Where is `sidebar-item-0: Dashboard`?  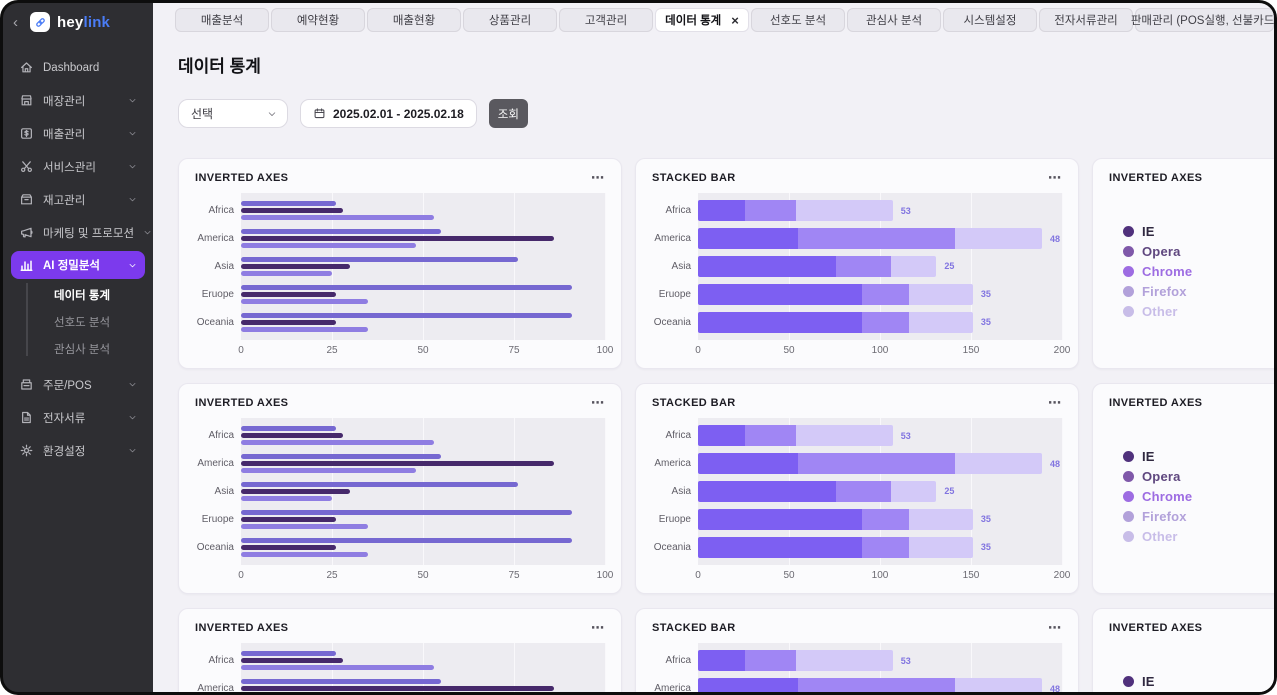 sidebar-item-0: Dashboard is located at coordinates (78, 67).